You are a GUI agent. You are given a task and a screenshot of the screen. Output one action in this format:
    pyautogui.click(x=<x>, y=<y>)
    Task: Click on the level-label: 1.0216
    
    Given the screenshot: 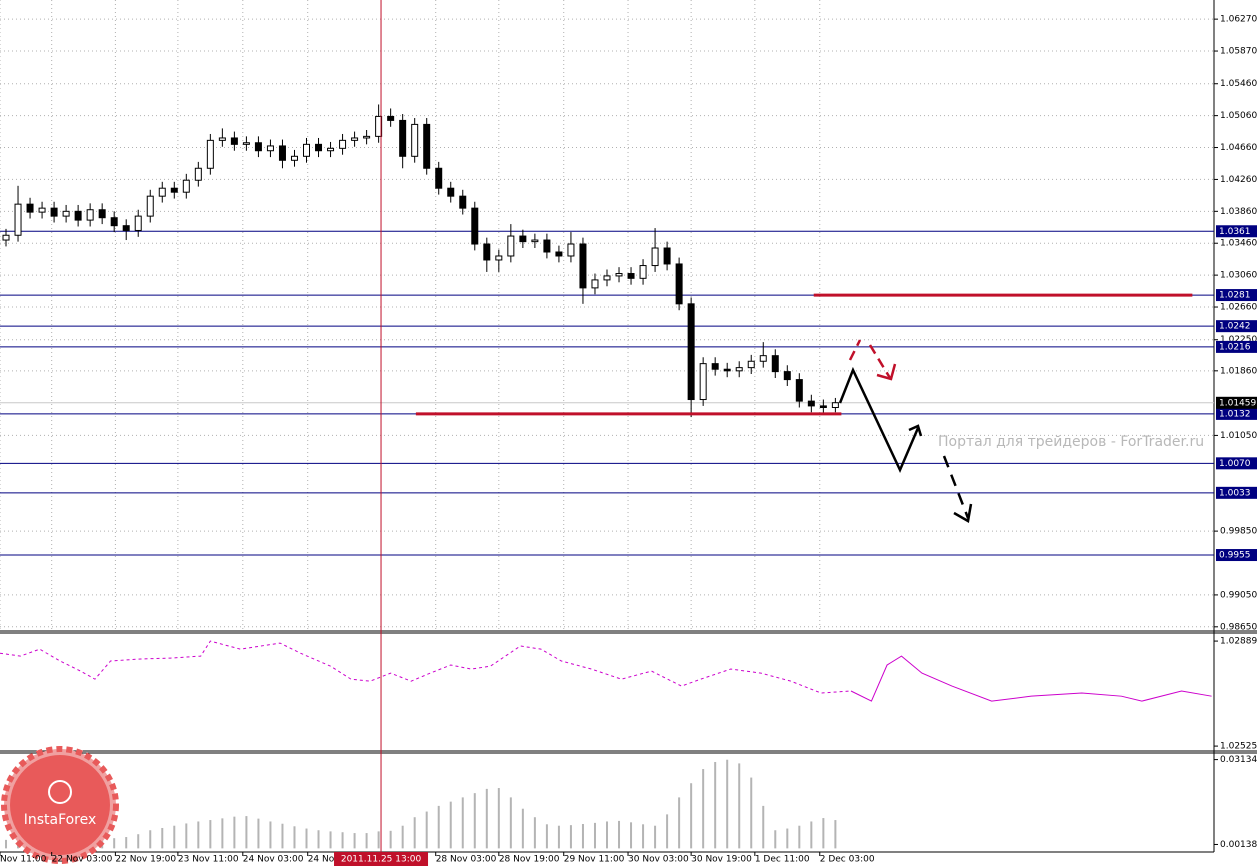 What is the action you would take?
    pyautogui.click(x=1235, y=347)
    